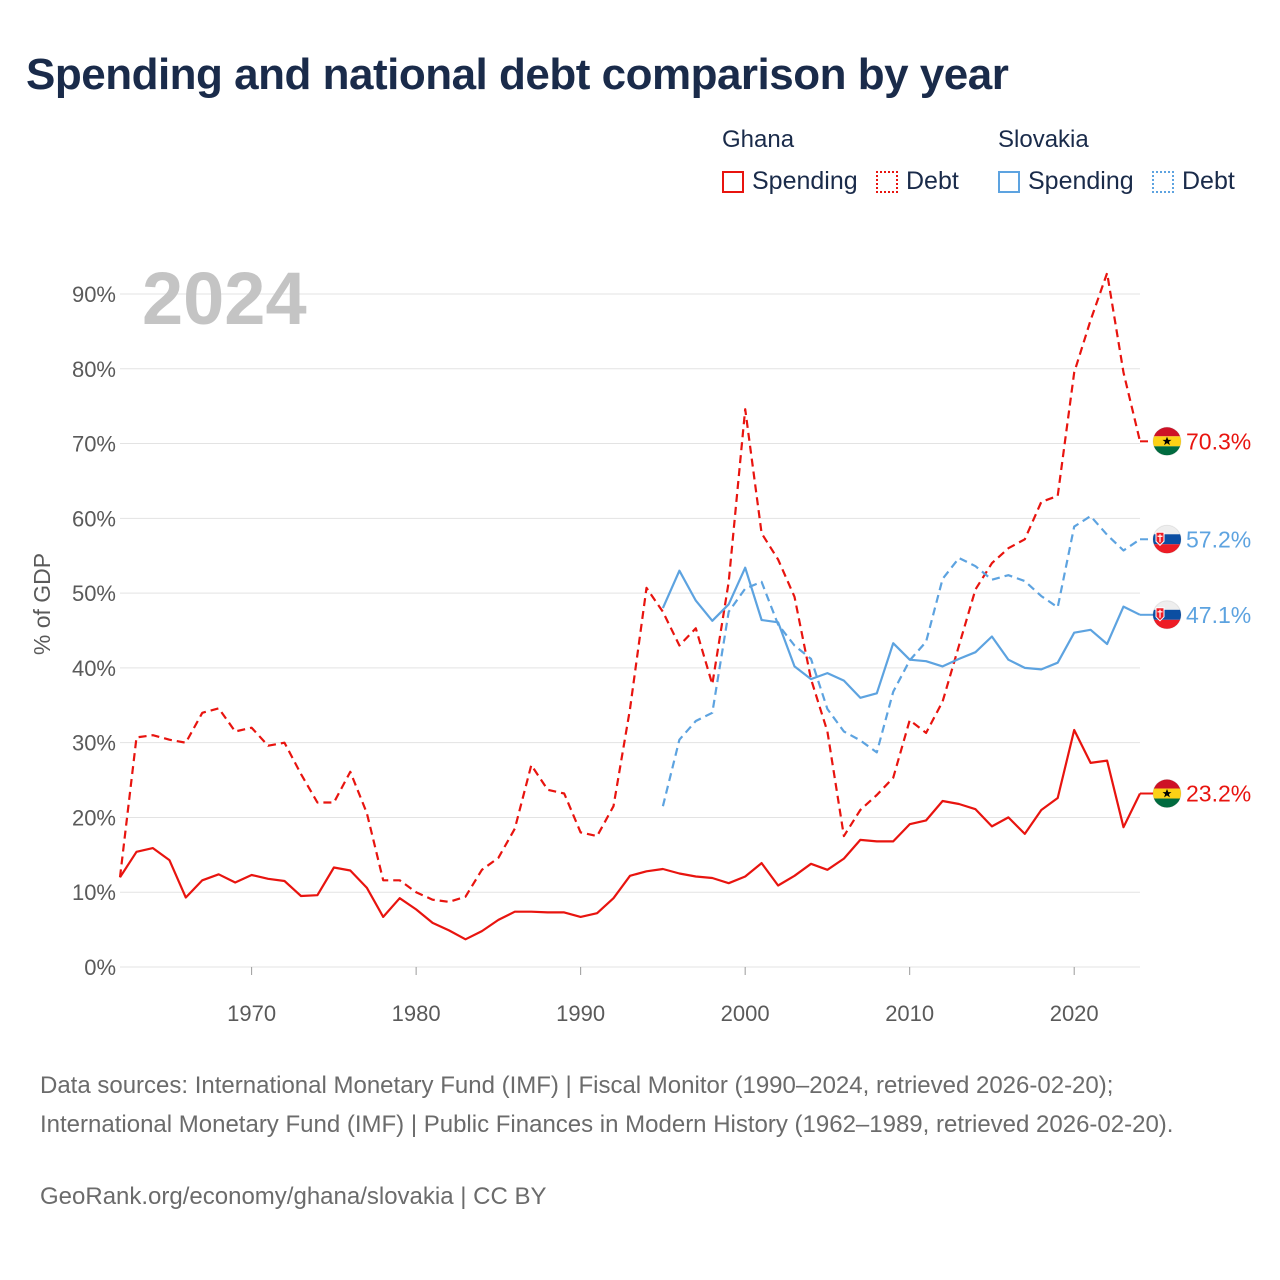 The image size is (1280, 1280). What do you see at coordinates (1208, 181) in the screenshot?
I see `legend-slovakia-debt-label: Debt` at bounding box center [1208, 181].